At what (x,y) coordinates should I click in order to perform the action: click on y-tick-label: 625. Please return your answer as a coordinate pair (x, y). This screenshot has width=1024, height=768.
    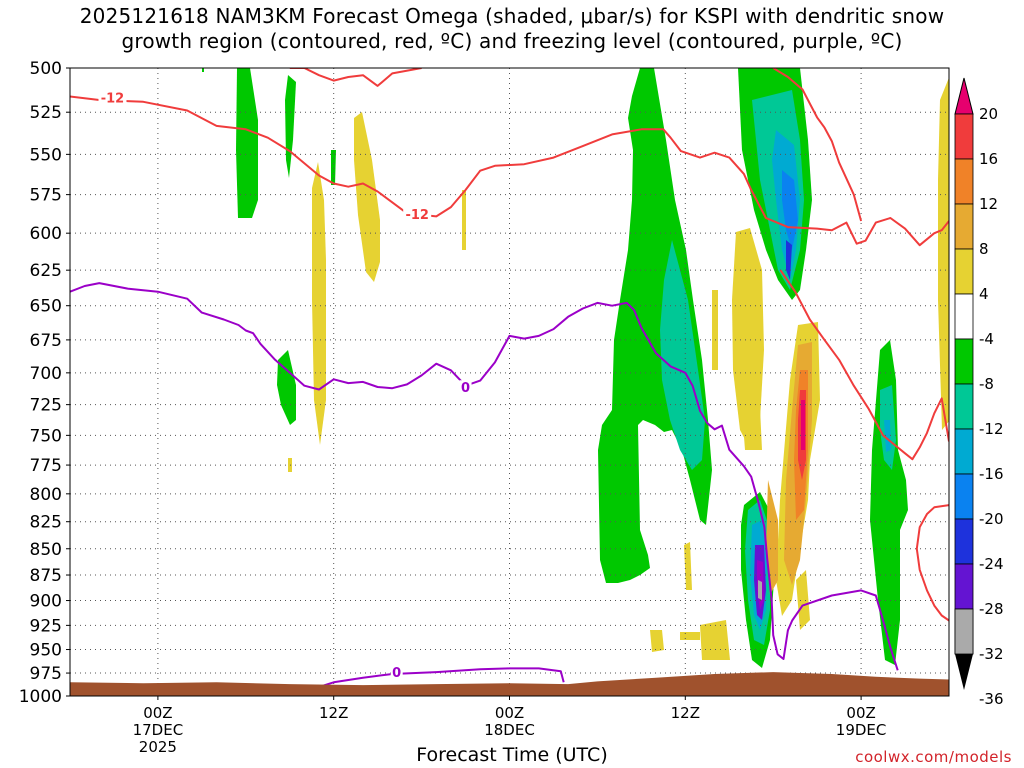
    Looking at the image, I should click on (46, 271).